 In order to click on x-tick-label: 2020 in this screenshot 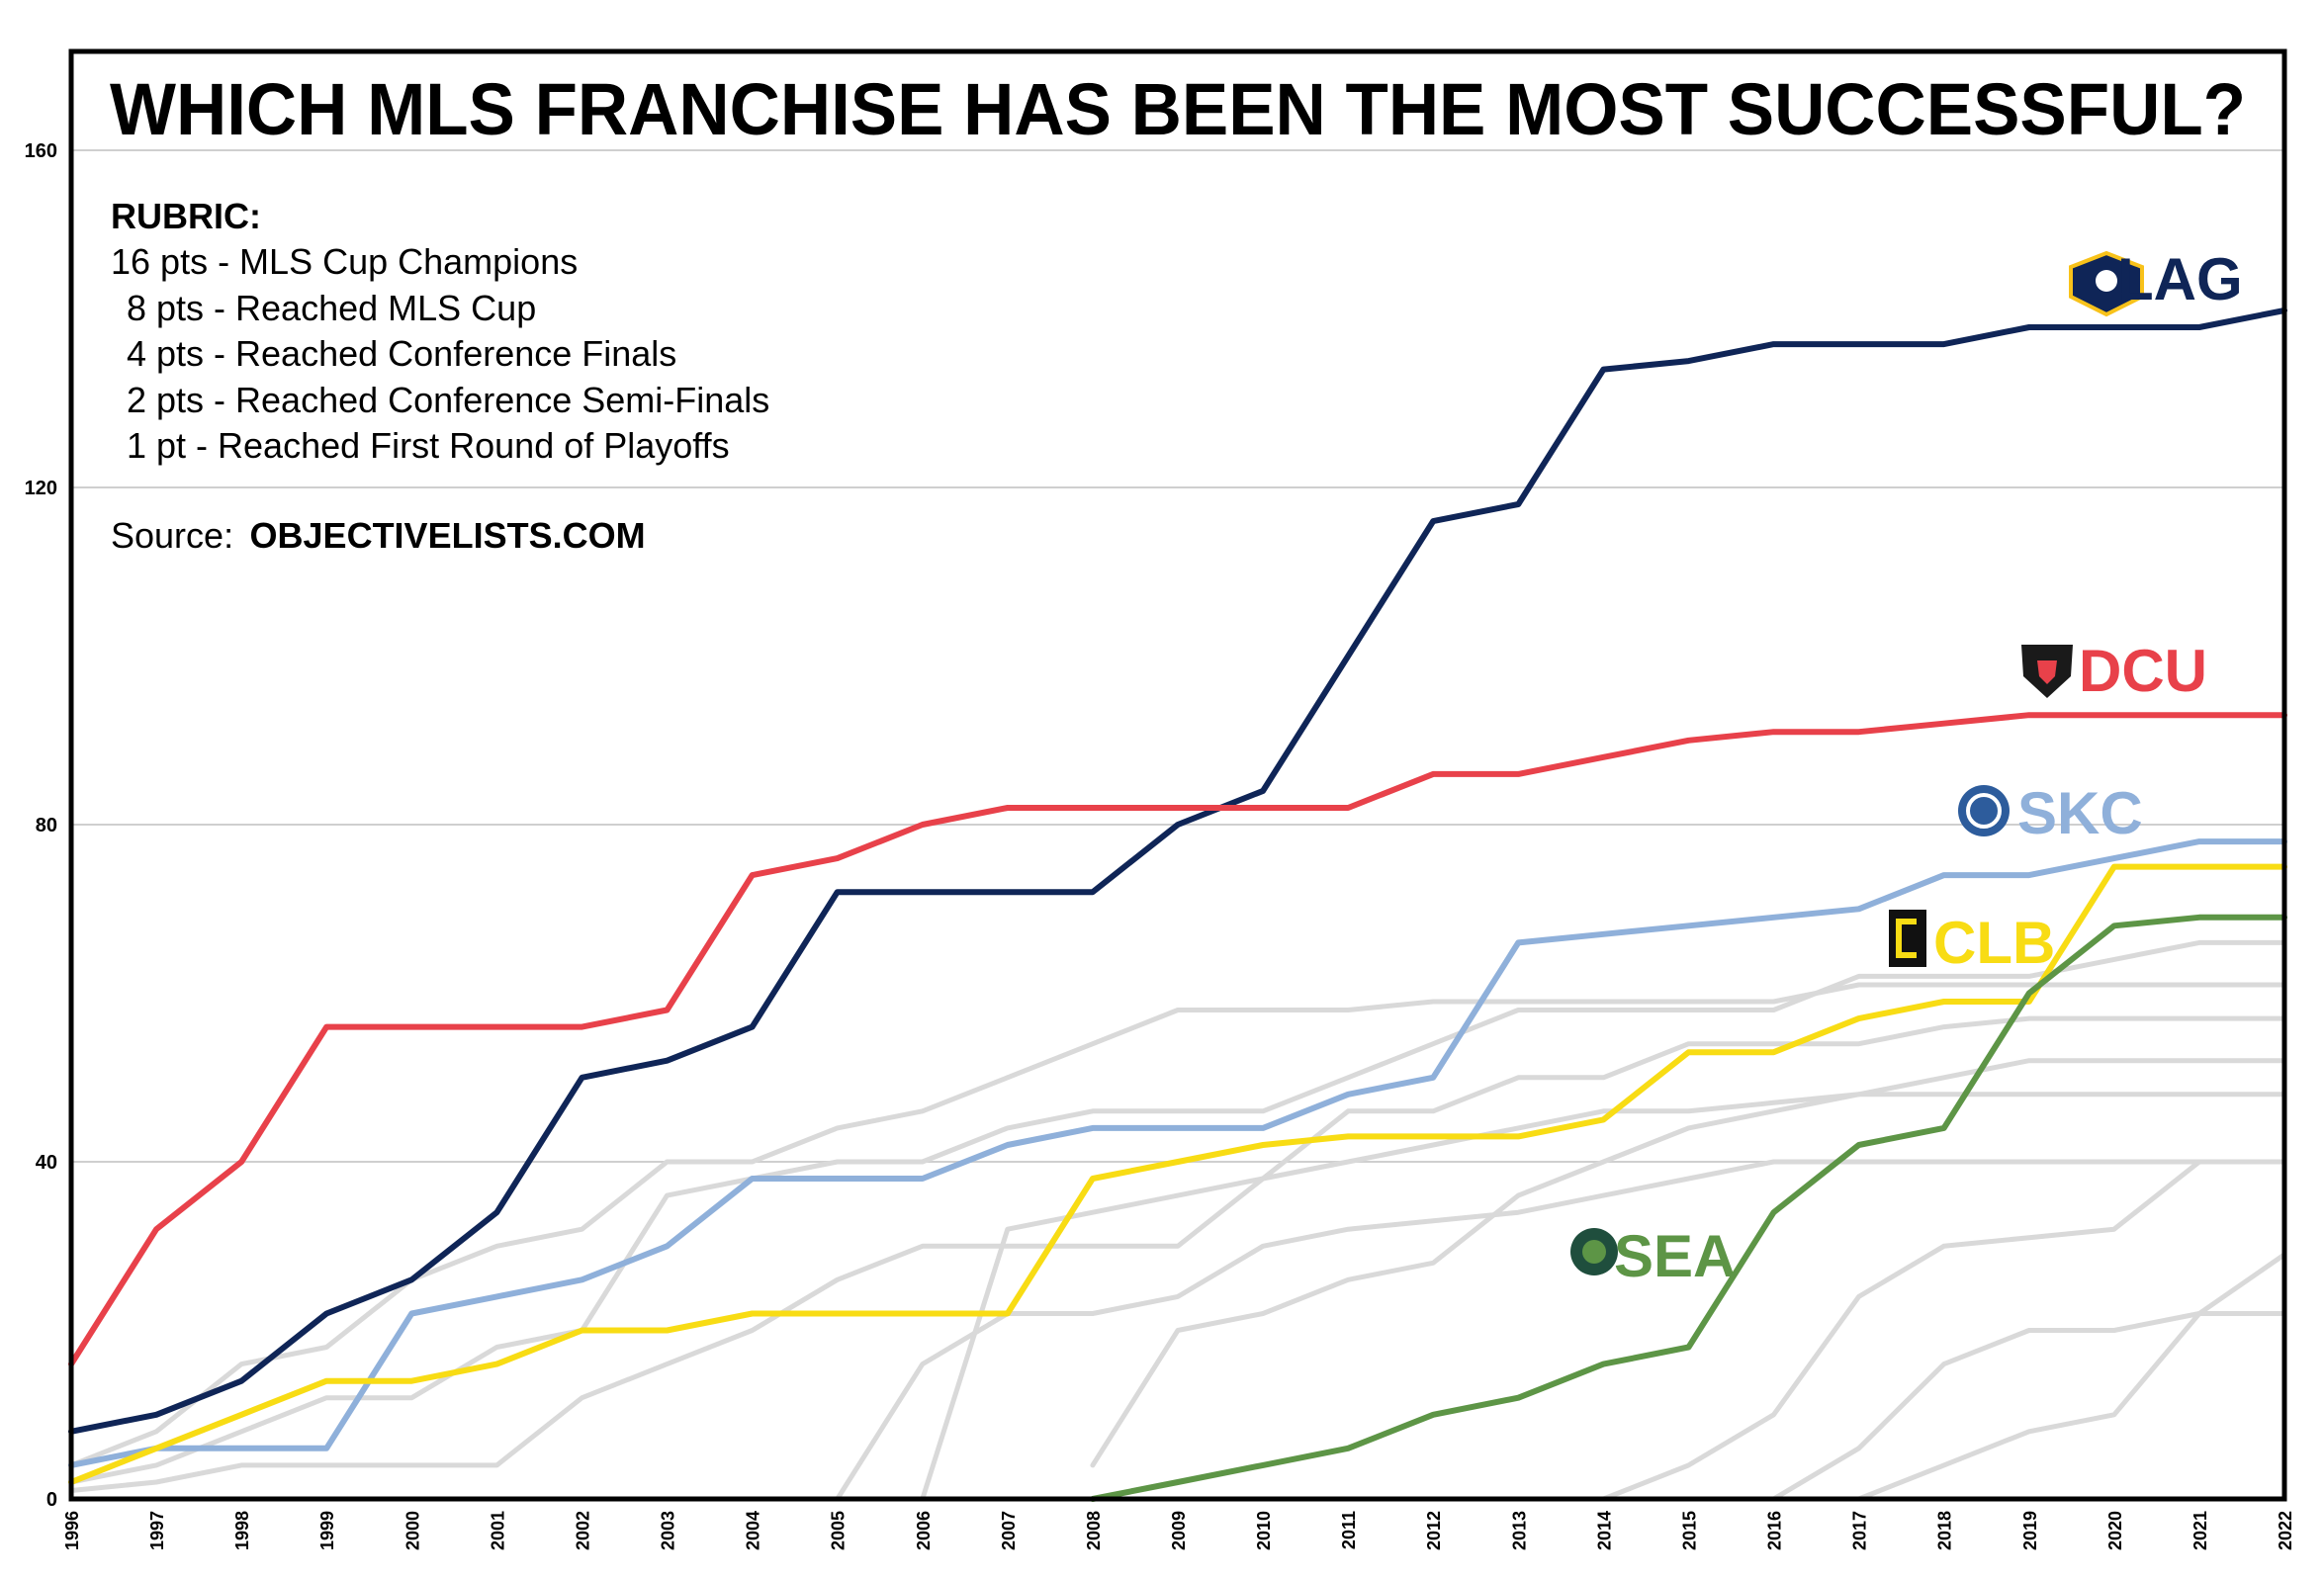, I will do `click(2115, 1530)`.